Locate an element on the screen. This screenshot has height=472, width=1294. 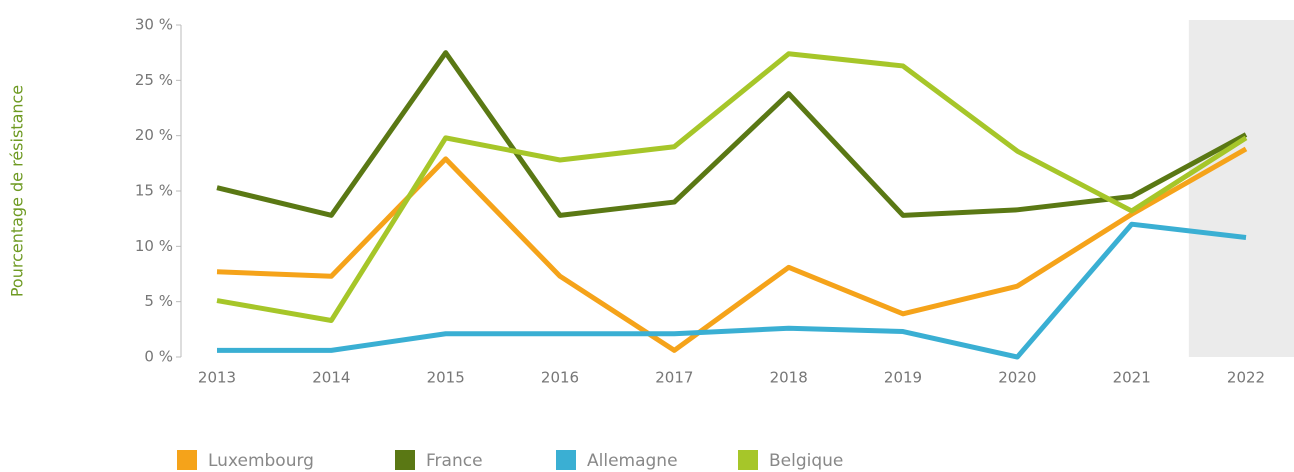
x-tick-label: 2022 is located at coordinates (1246, 378).